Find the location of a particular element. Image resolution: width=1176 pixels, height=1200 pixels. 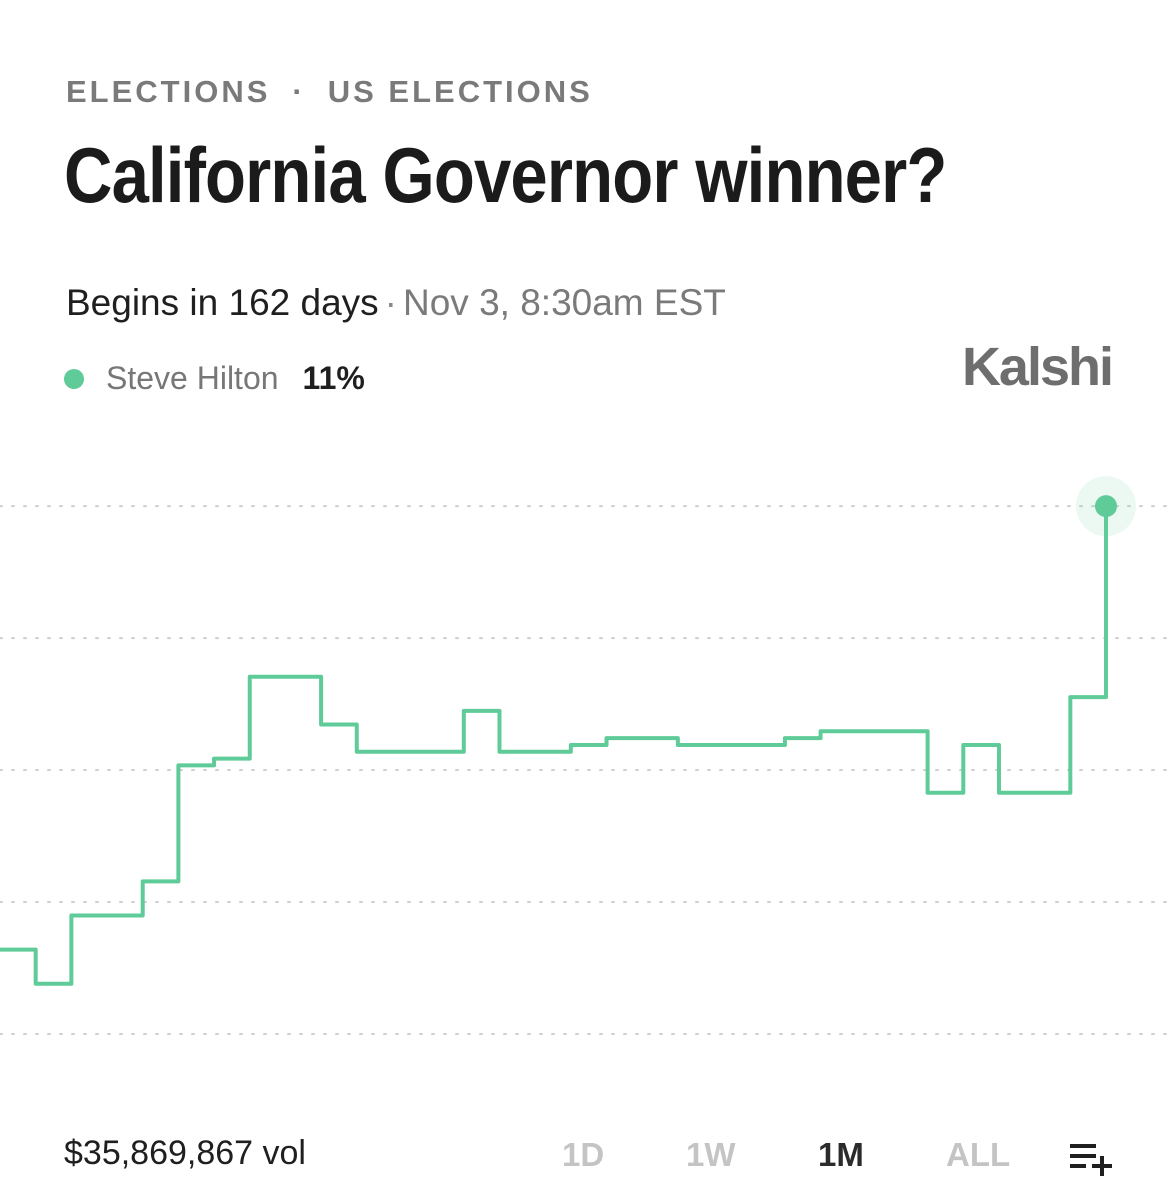

kalshi-logo: Kalshi is located at coordinates (1037, 367).